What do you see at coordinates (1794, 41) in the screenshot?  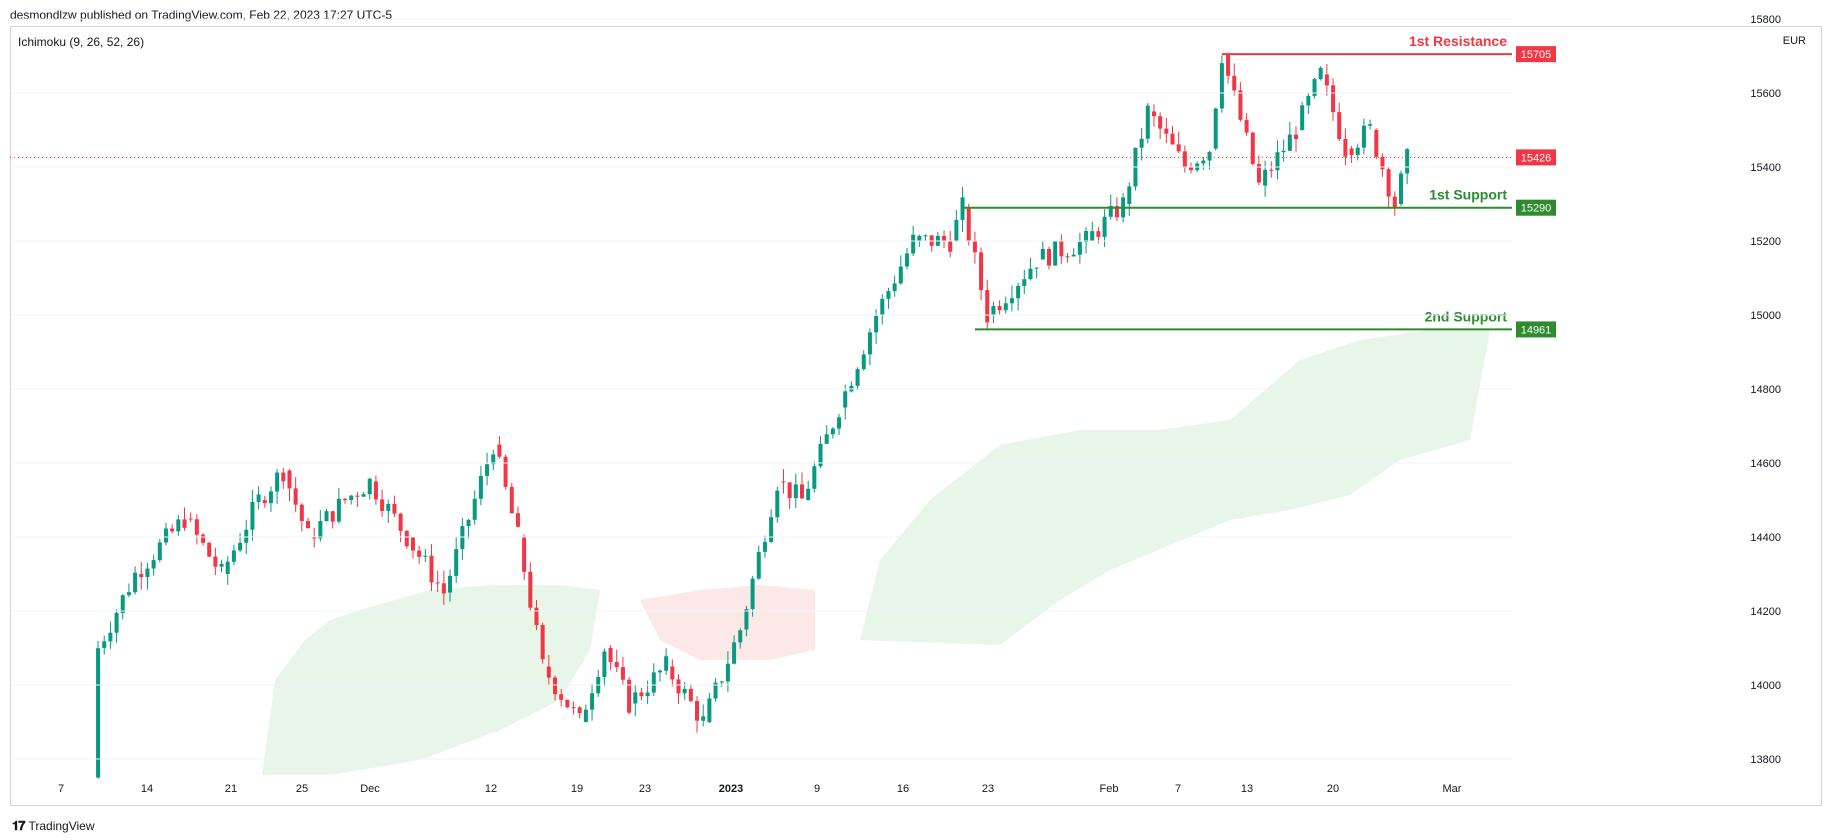 I see `currency-label: EUR` at bounding box center [1794, 41].